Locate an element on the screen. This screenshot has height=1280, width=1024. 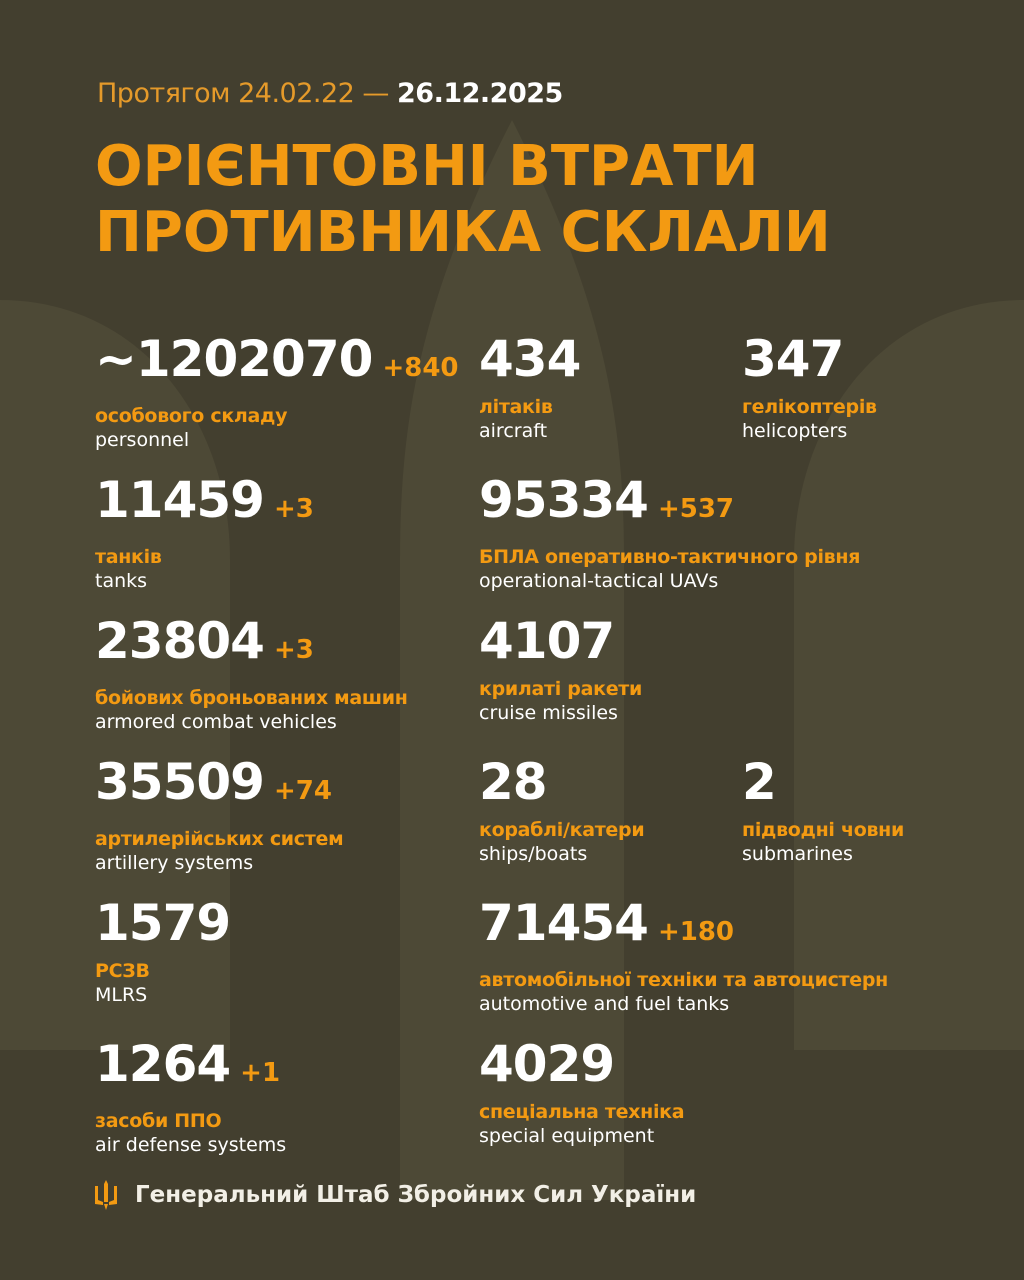
stat-delta: +840 is located at coordinates (420, 368).